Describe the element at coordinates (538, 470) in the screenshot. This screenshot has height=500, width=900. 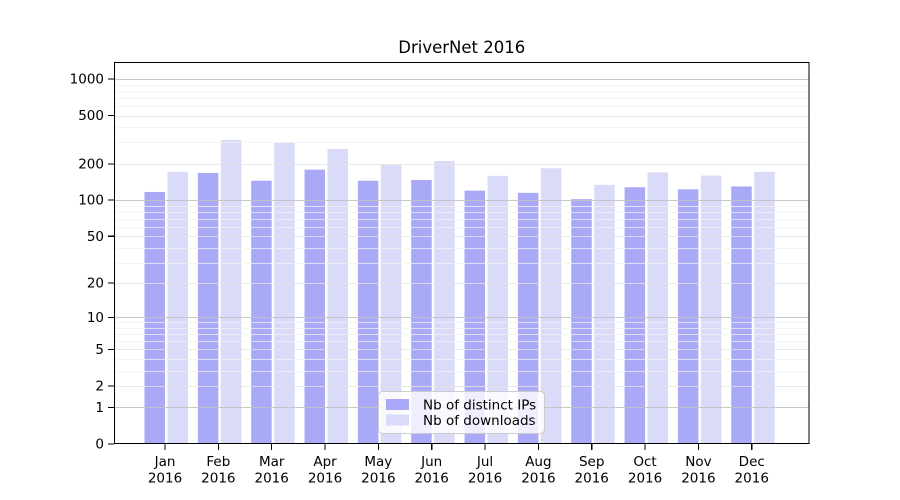
I see `x-tick-label-aug-2016: Aug 2016` at that location.